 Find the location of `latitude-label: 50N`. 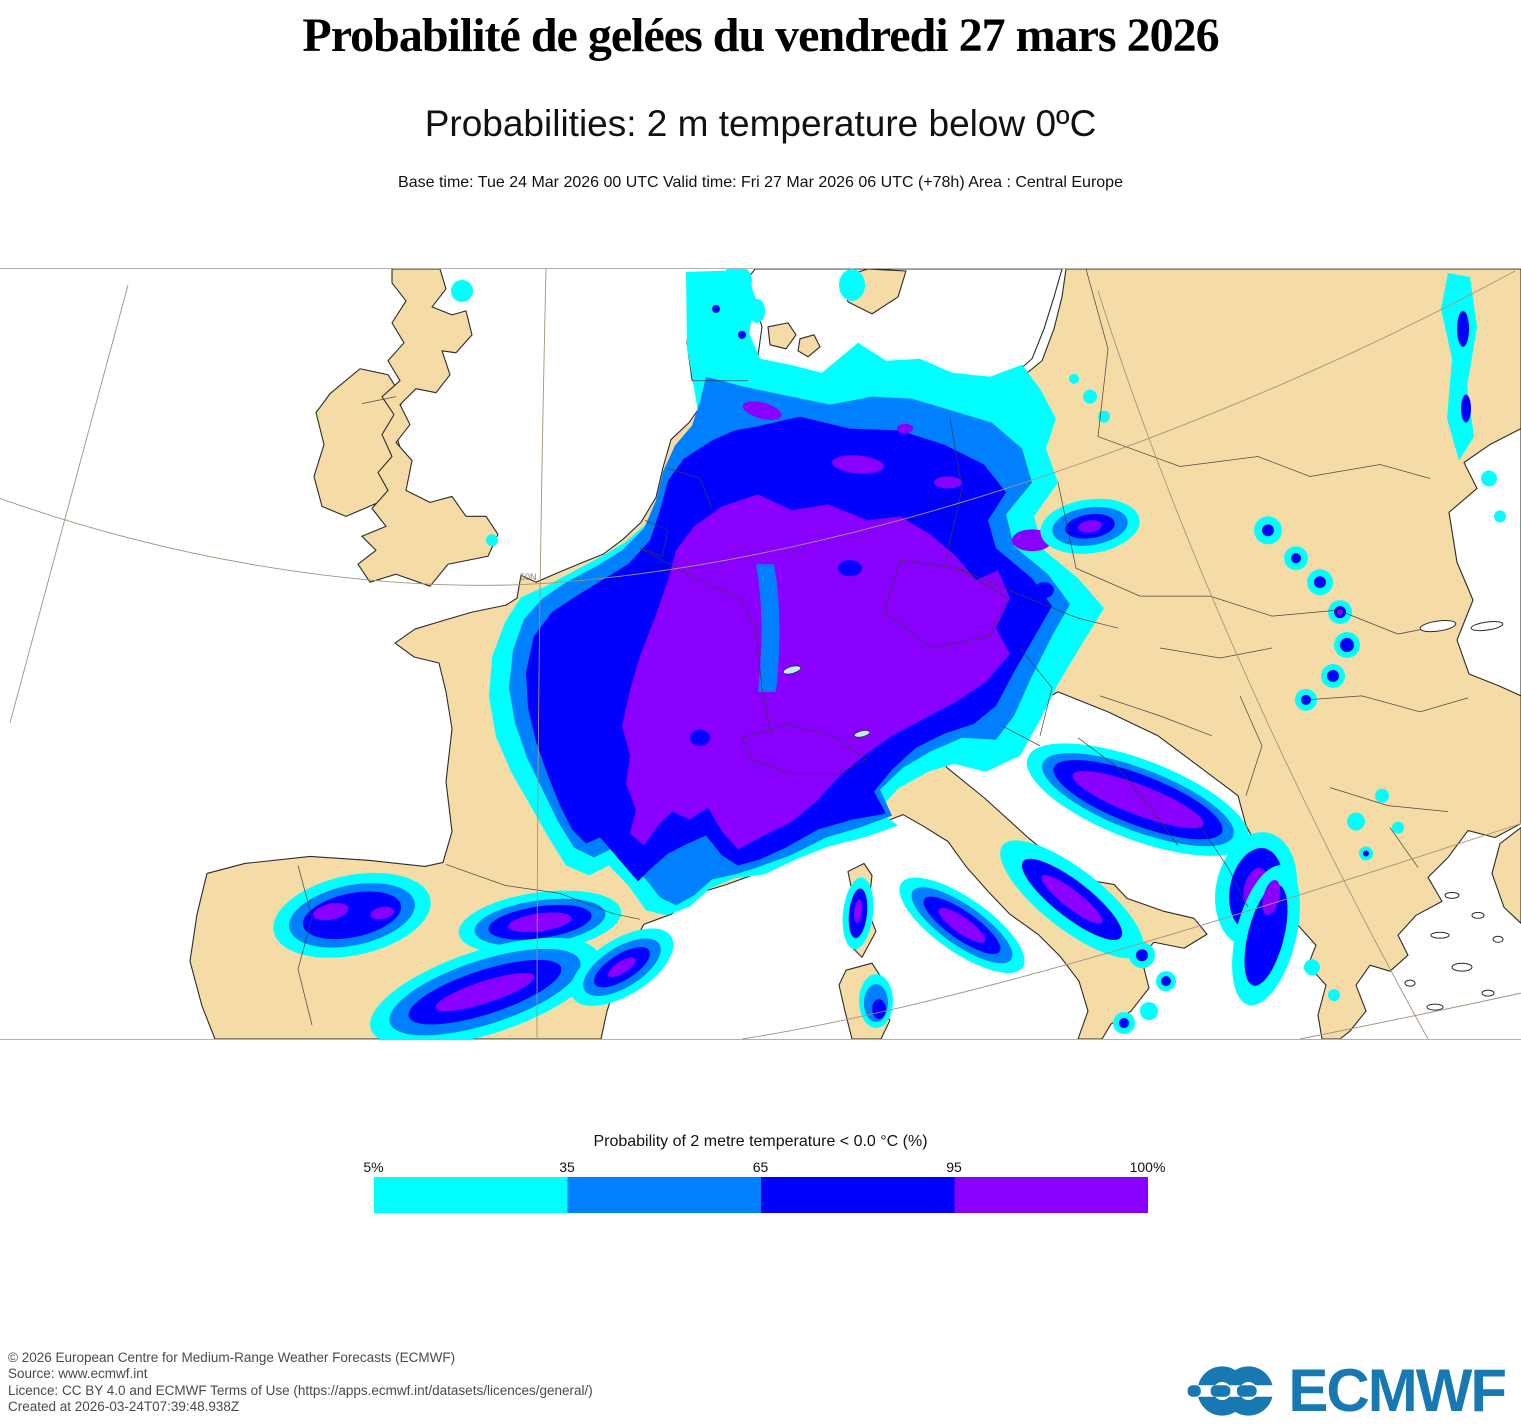

latitude-label: 50N is located at coordinates (528, 577).